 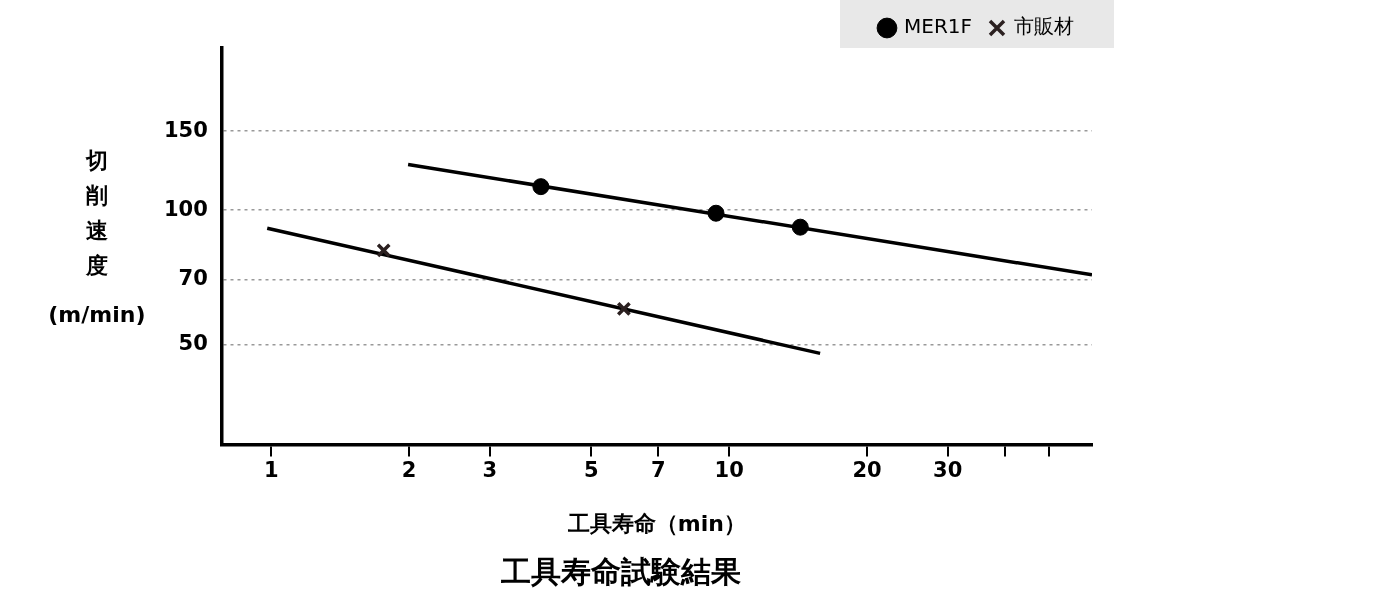 What do you see at coordinates (193, 277) in the screenshot?
I see `y-tick-label: 70` at bounding box center [193, 277].